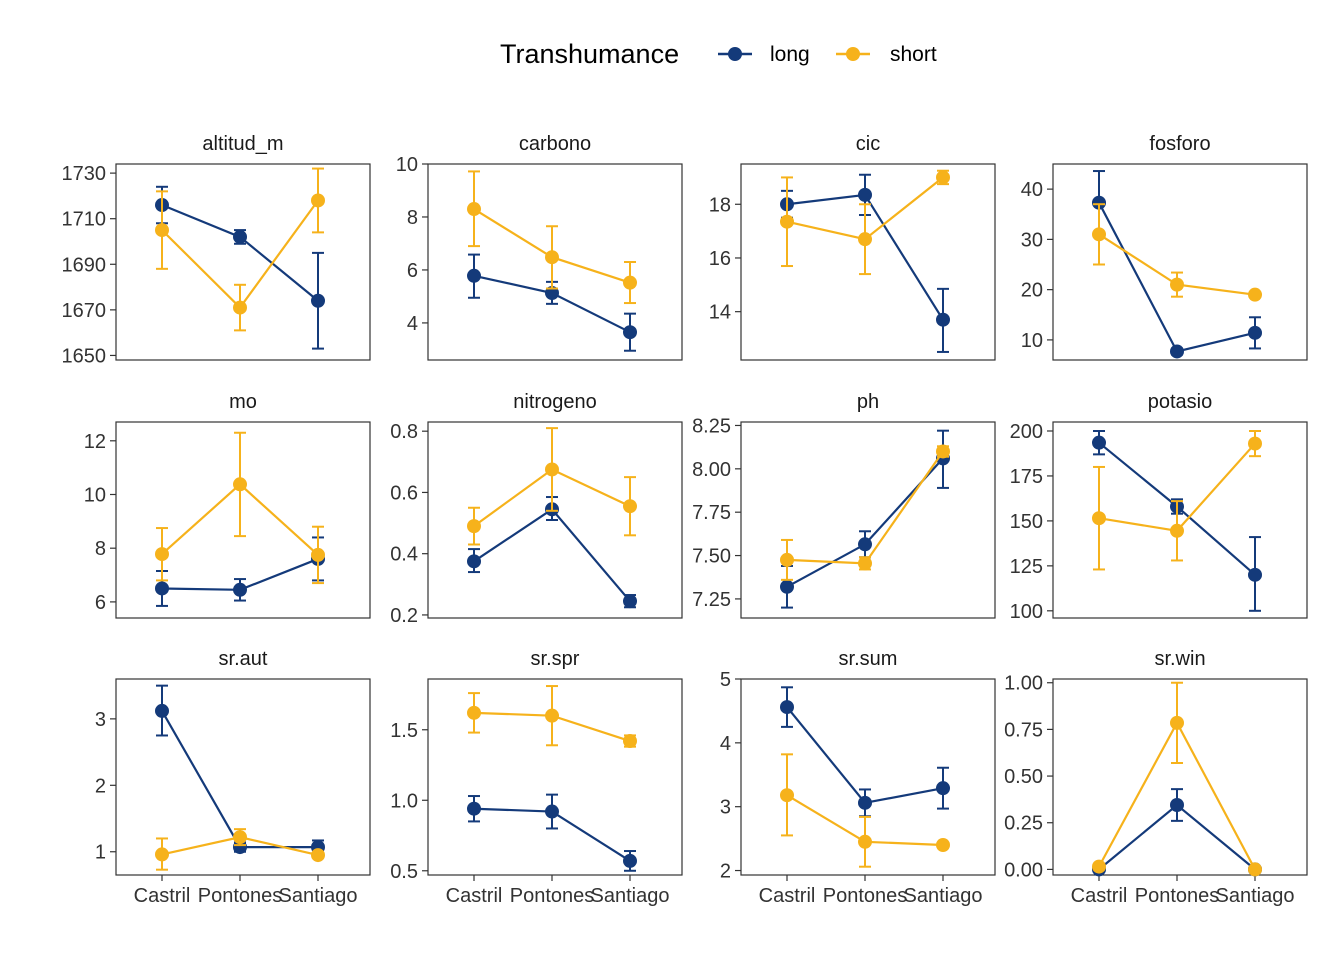 Image resolution: width=1344 pixels, height=960 pixels. I want to click on facet-cic: cic 14 16 18, so click(852, 247).